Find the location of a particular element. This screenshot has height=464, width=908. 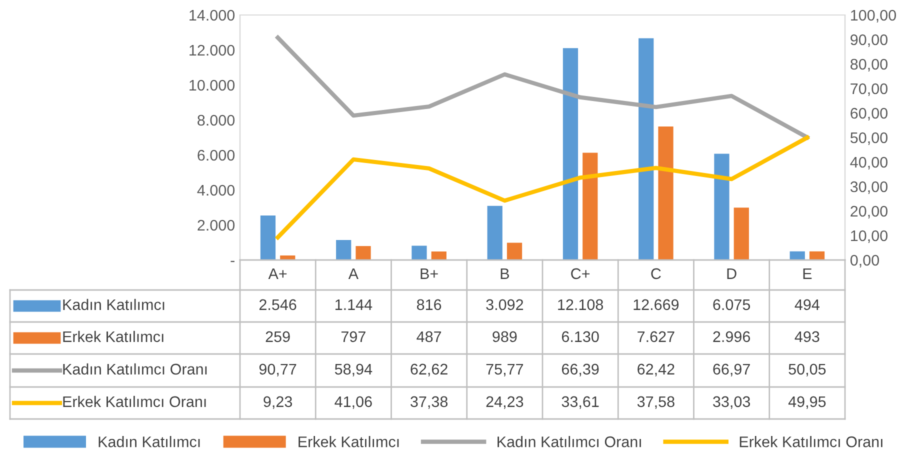

y2-tick-label: 90,00 is located at coordinates (869, 40).